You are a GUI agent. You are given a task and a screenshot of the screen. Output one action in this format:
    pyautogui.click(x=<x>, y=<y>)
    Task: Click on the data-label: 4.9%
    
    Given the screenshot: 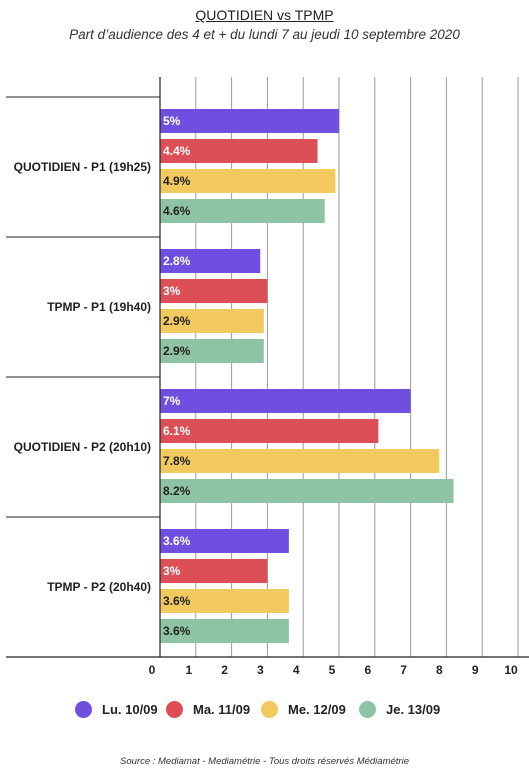 What is the action you would take?
    pyautogui.click(x=177, y=181)
    